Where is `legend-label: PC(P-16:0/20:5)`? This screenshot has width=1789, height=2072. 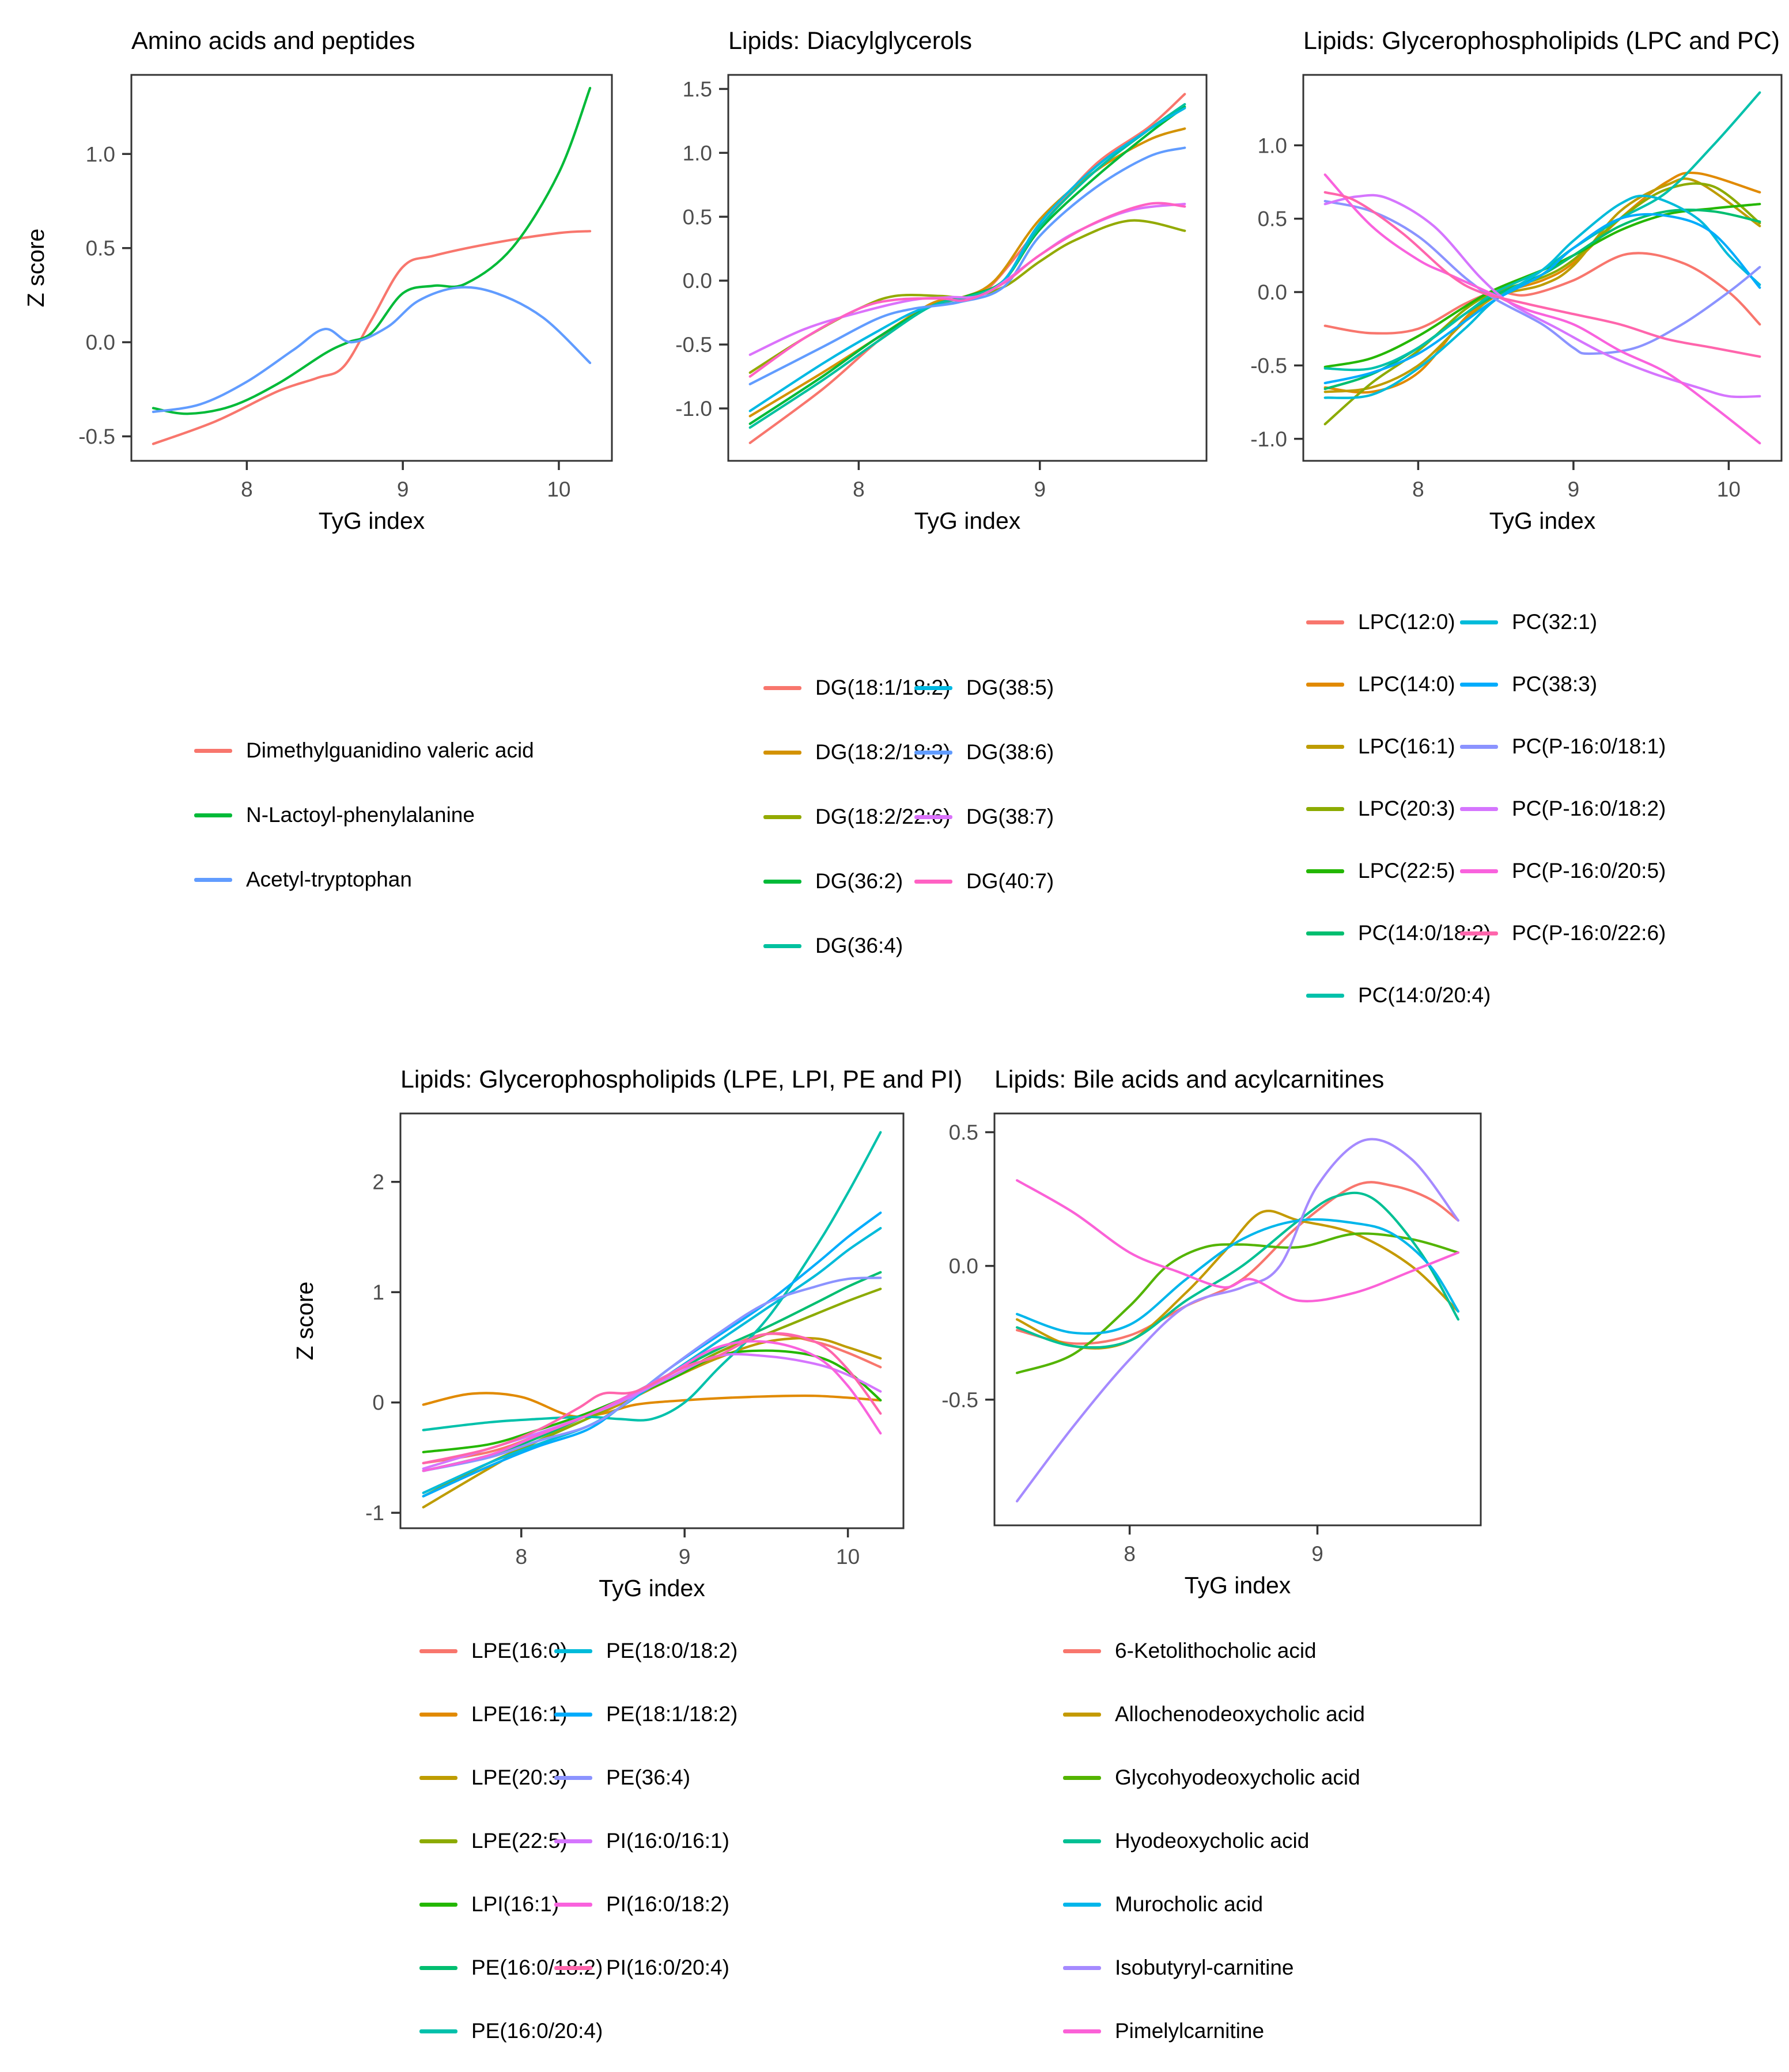 legend-label: PC(P-16:0/20:5) is located at coordinates (1589, 870).